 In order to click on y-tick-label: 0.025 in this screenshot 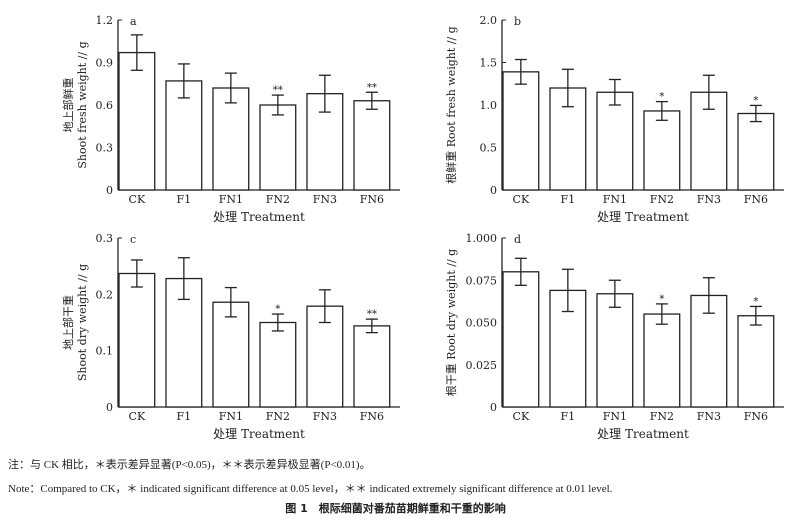, I will do `click(482, 365)`.